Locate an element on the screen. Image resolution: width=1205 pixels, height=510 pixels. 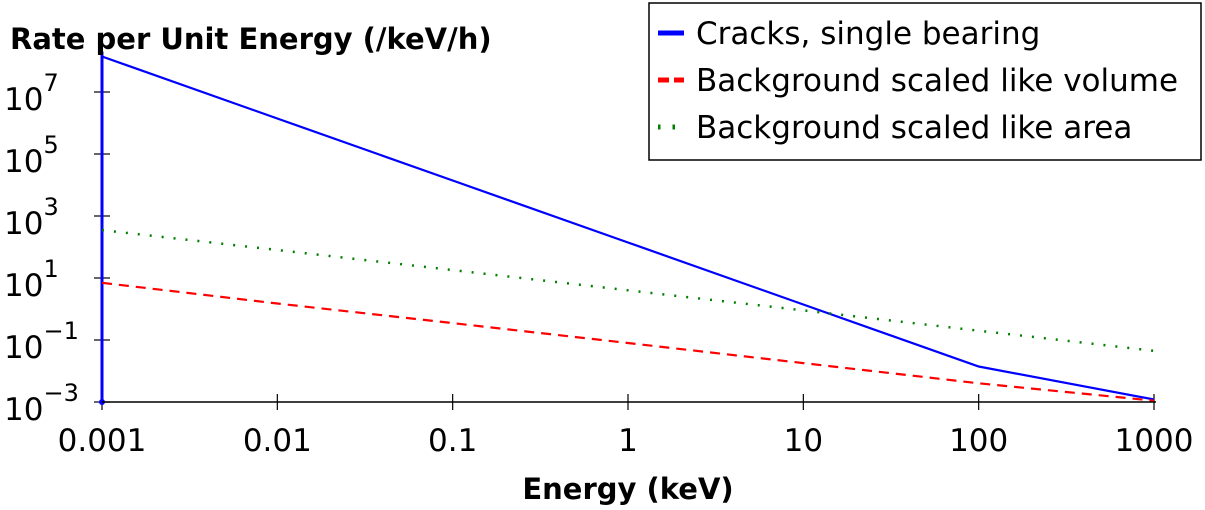
legend-label-volume: Background scaled like volume is located at coordinates (937, 81).